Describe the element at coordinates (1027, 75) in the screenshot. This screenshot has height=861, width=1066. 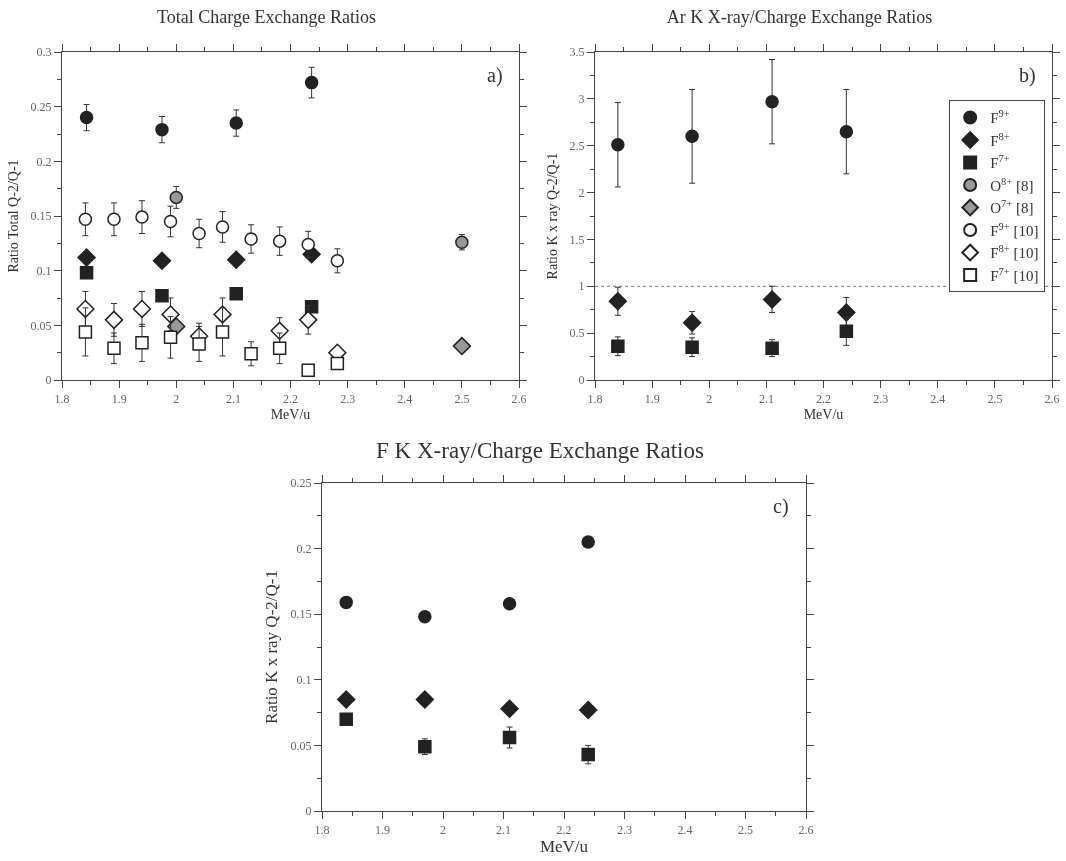
I see `annotation: b)` at that location.